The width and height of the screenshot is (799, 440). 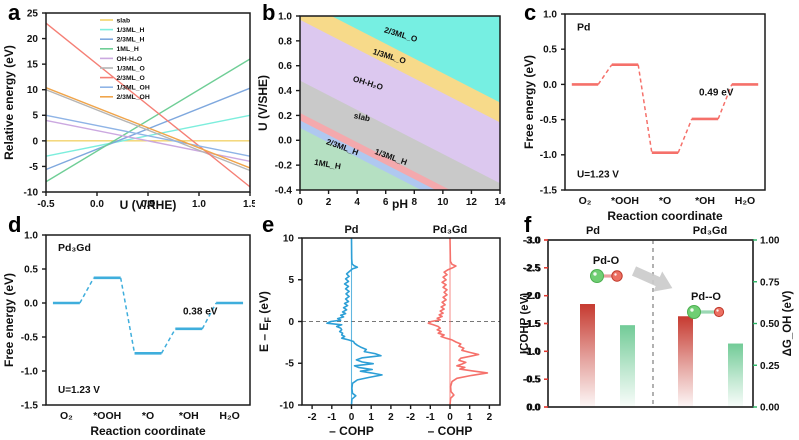 I want to click on panel-a-letter: a, so click(x=14, y=12).